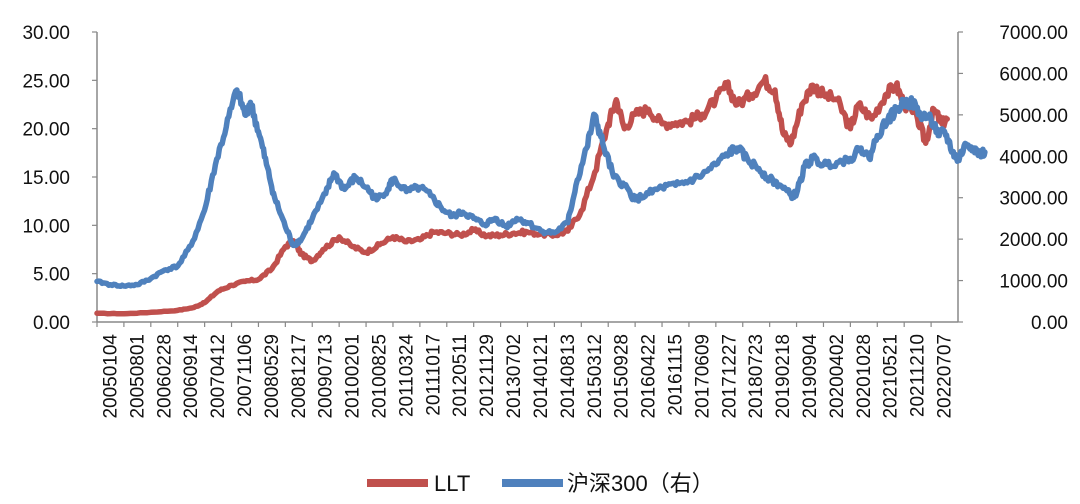  What do you see at coordinates (1033, 240) in the screenshot?
I see `right-tick-label: 2000.00` at bounding box center [1033, 240].